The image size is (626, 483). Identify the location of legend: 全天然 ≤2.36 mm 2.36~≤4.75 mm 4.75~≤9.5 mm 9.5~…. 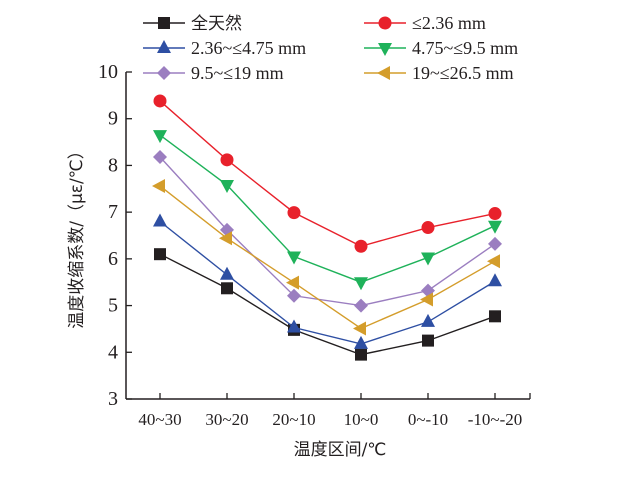
(330, 48).